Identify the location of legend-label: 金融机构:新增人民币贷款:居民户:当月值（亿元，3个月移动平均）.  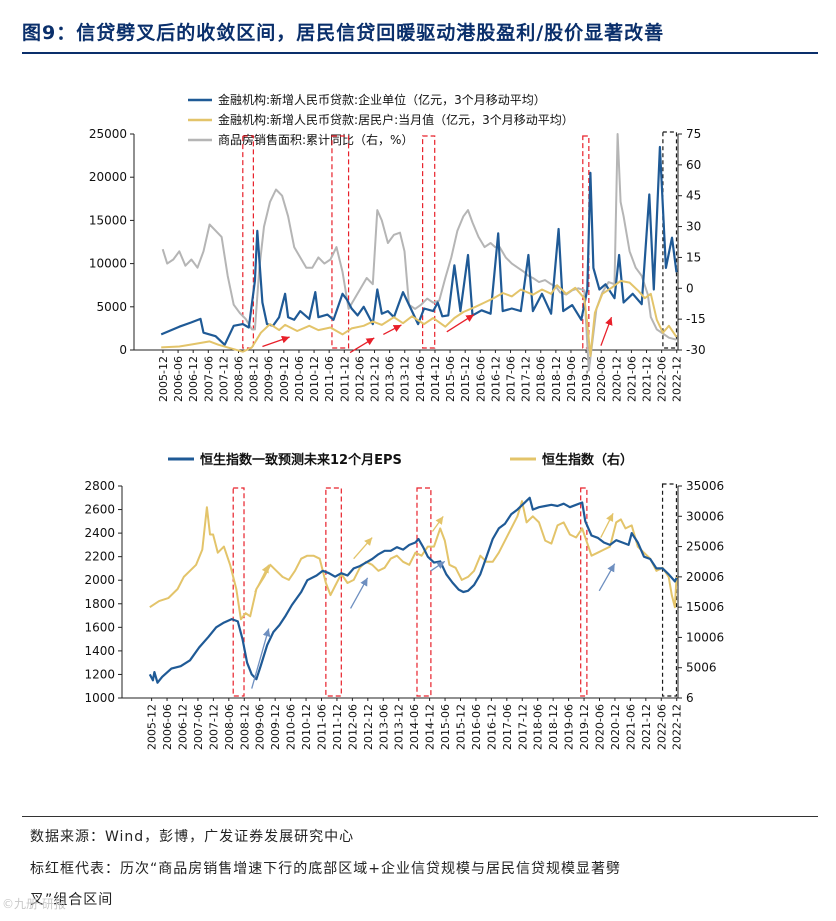
(396, 119).